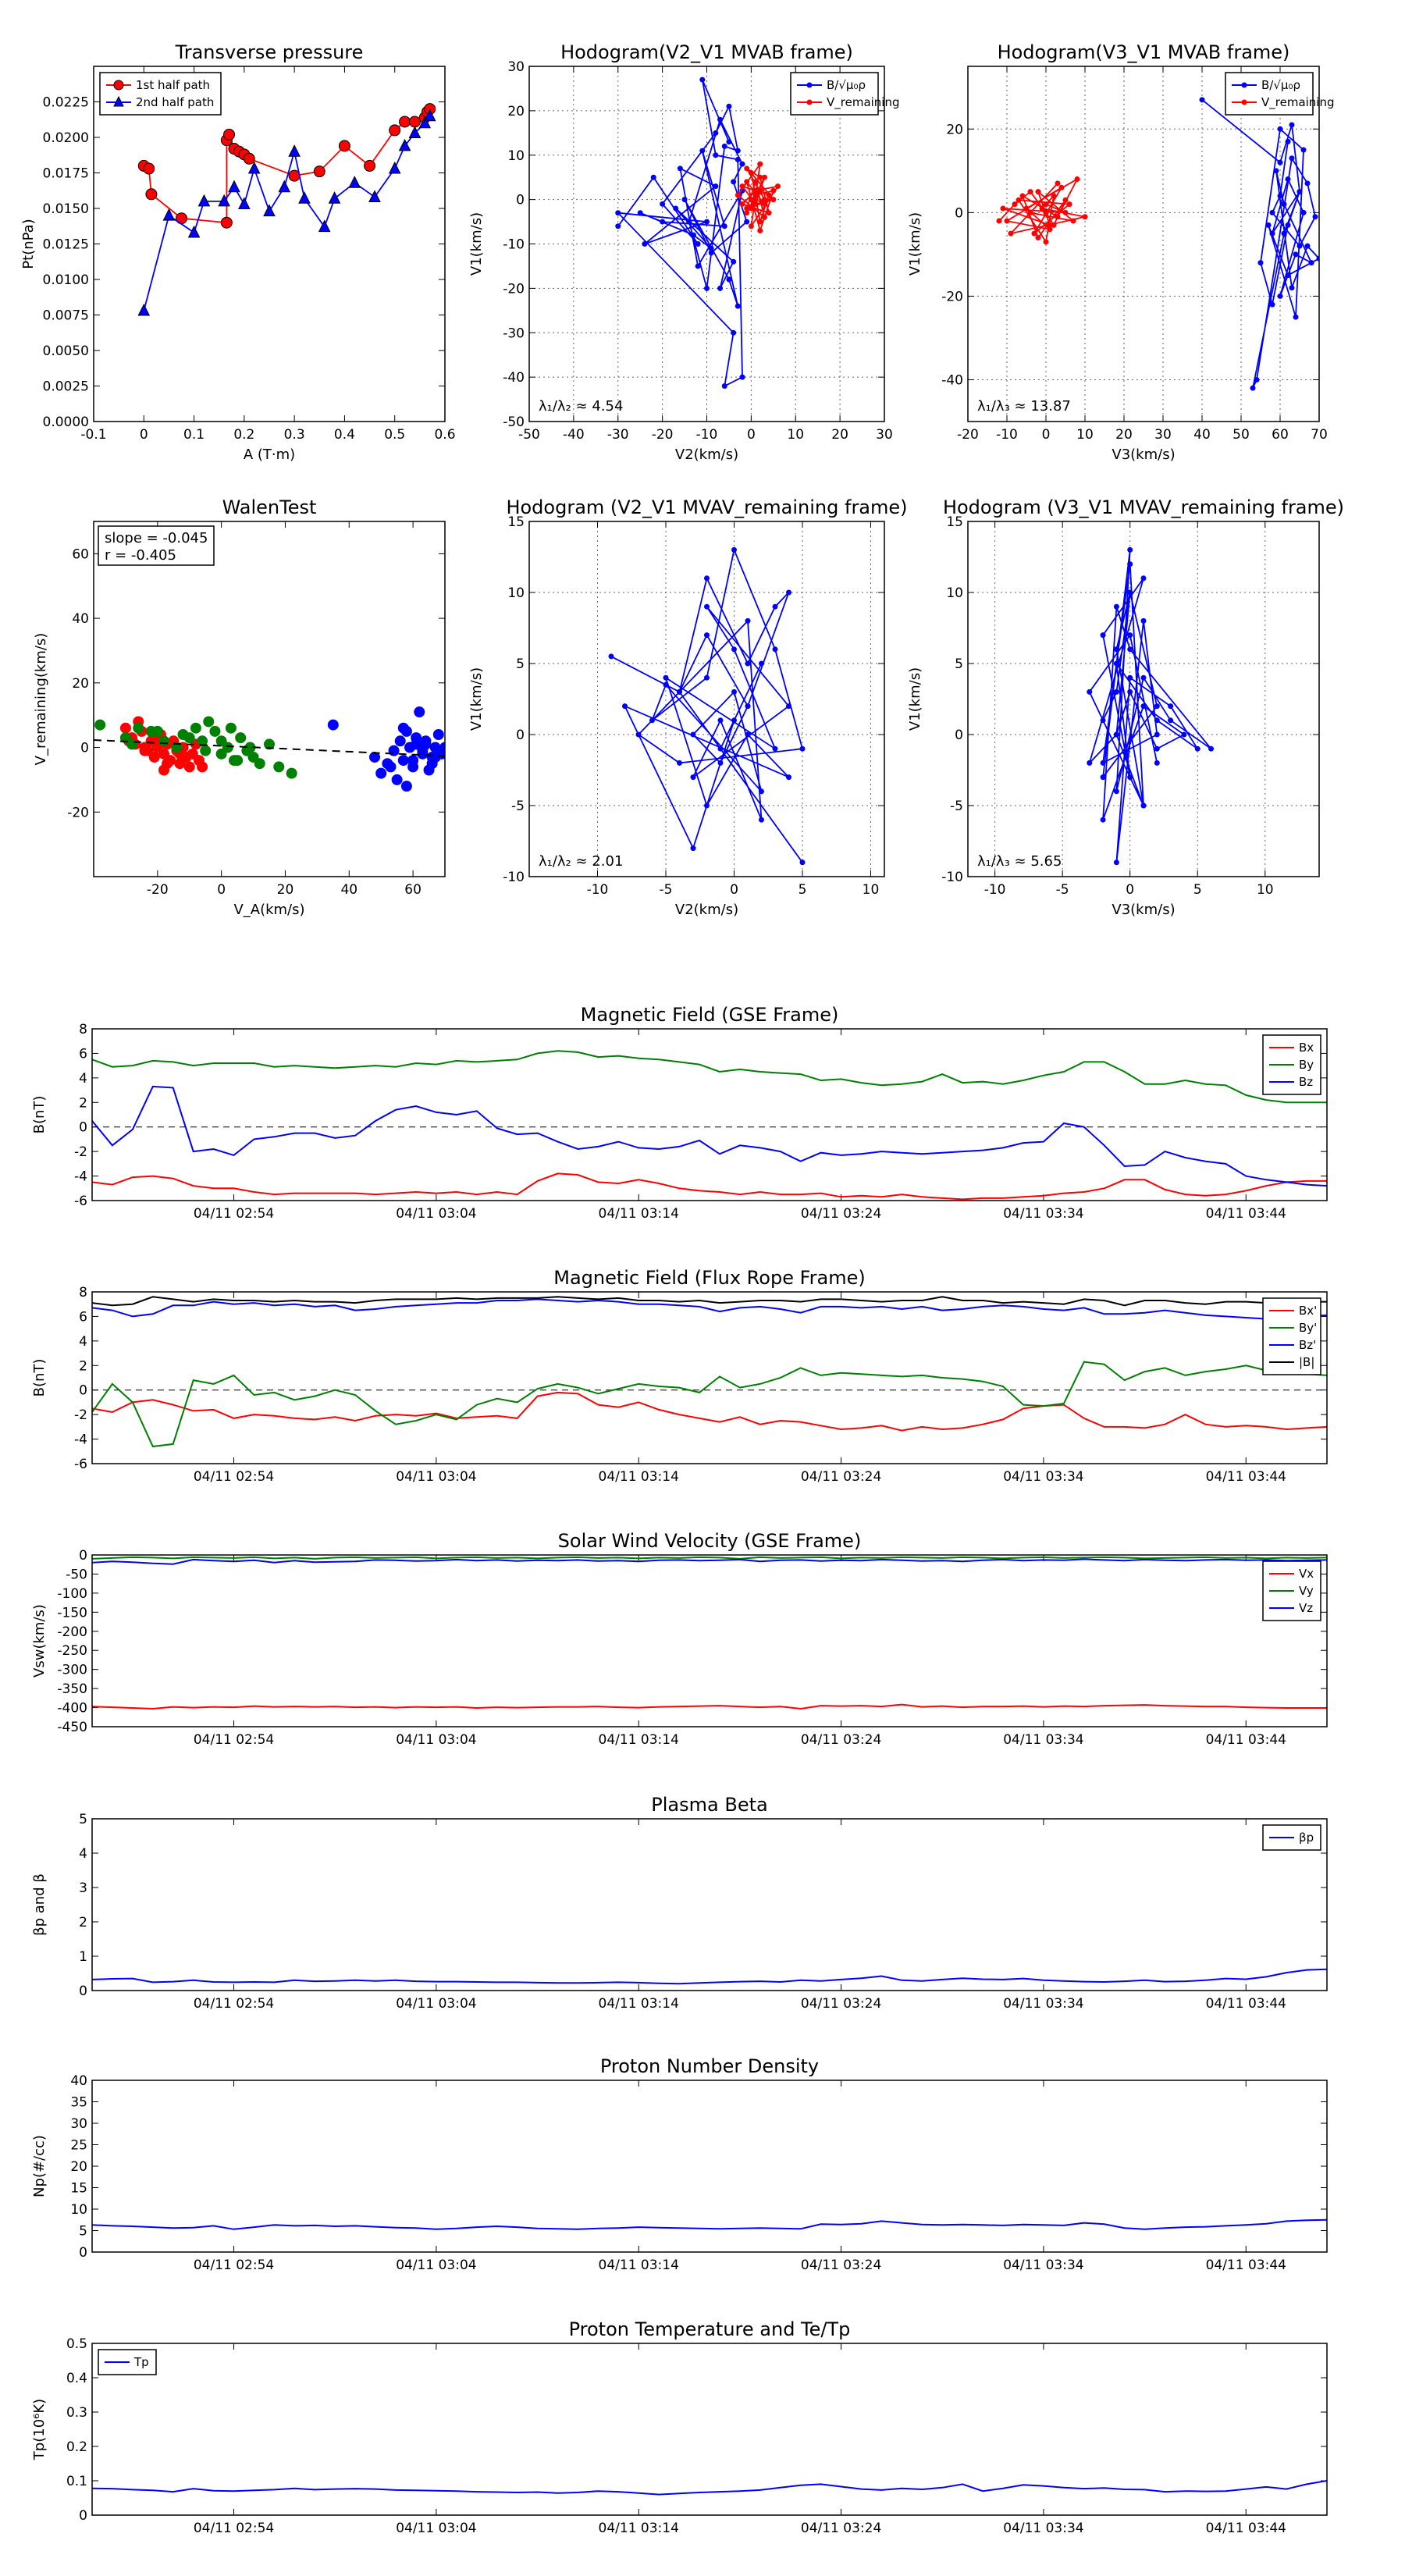  I want to click on ratio-annotation: λ₁/λ₂ ≈ 2.01, so click(581, 861).